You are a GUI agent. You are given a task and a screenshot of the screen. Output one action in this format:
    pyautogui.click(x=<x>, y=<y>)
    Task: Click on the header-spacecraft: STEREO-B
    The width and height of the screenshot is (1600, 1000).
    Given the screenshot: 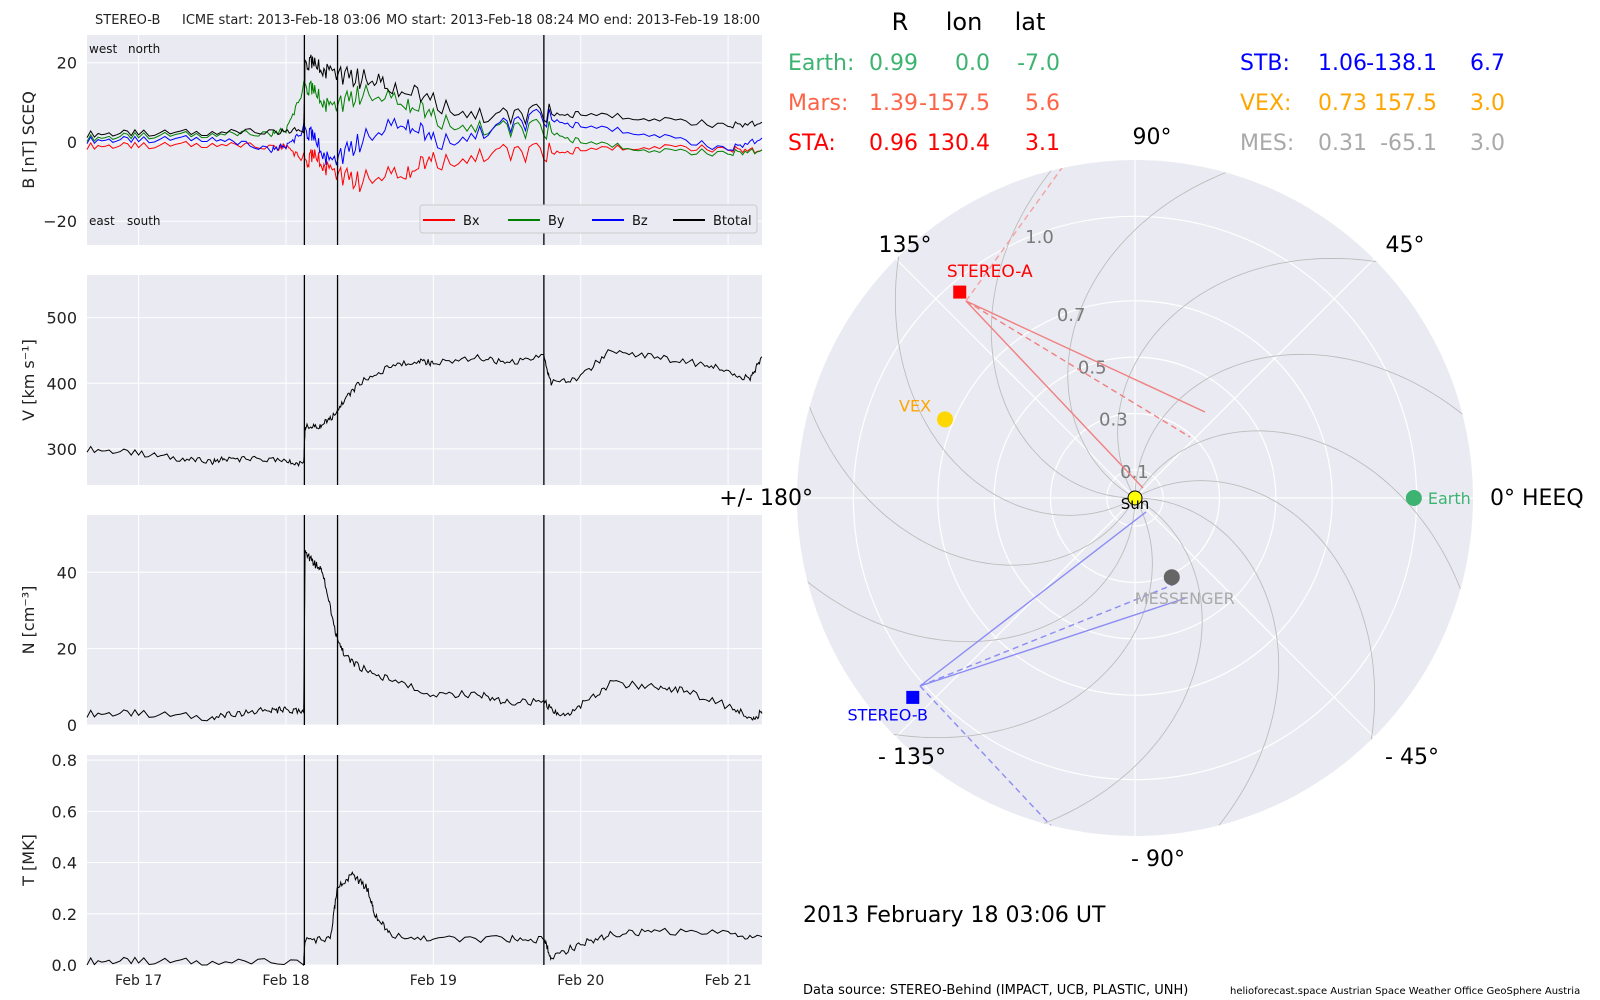 What is the action you would take?
    pyautogui.click(x=127, y=20)
    